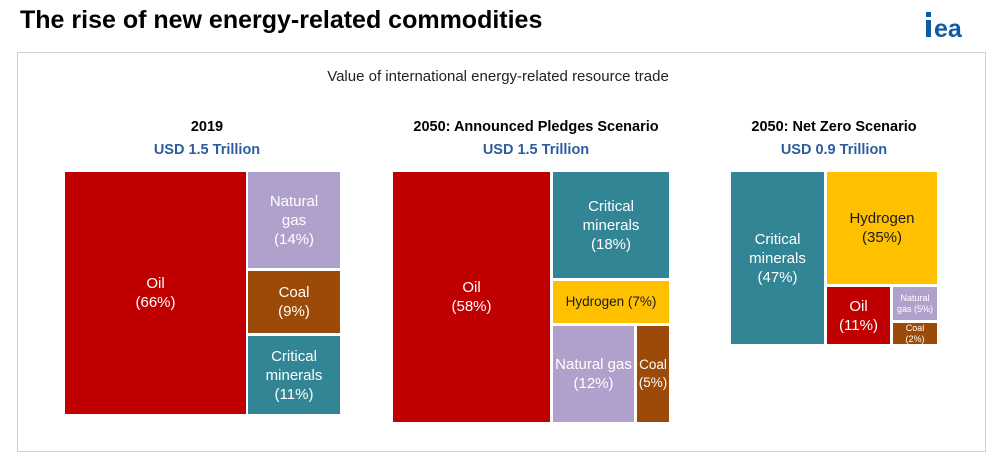  I want to click on tile-label: Critical minerals (18%), so click(611, 225).